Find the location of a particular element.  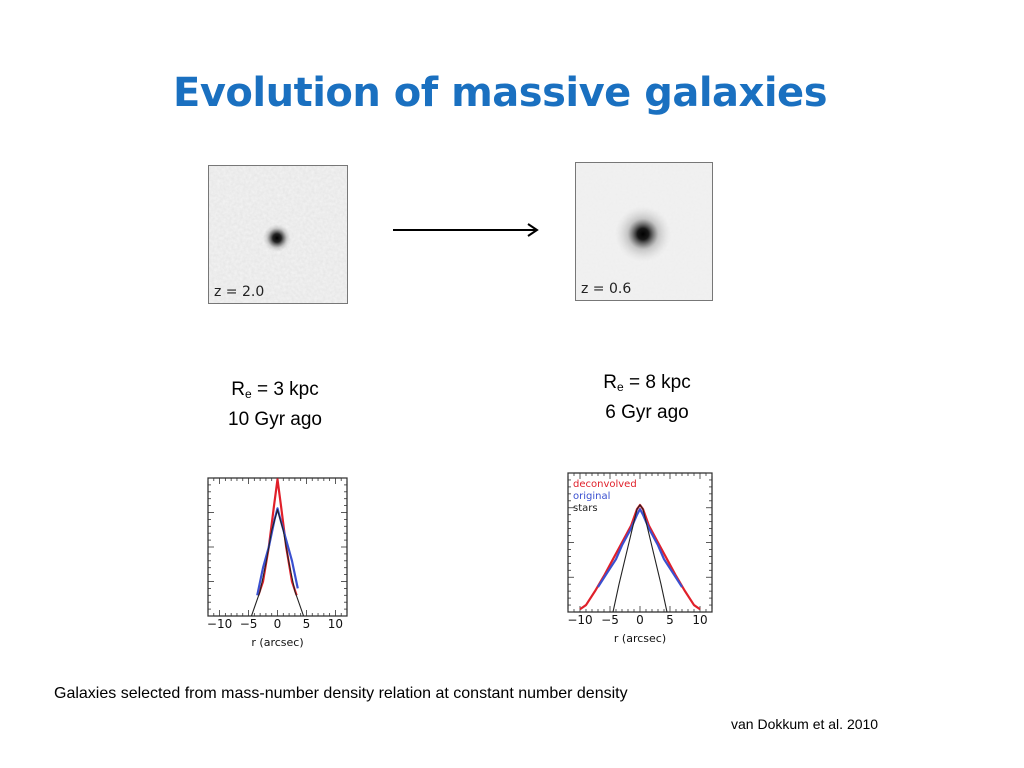

legend-entry: stars is located at coordinates (585, 508).